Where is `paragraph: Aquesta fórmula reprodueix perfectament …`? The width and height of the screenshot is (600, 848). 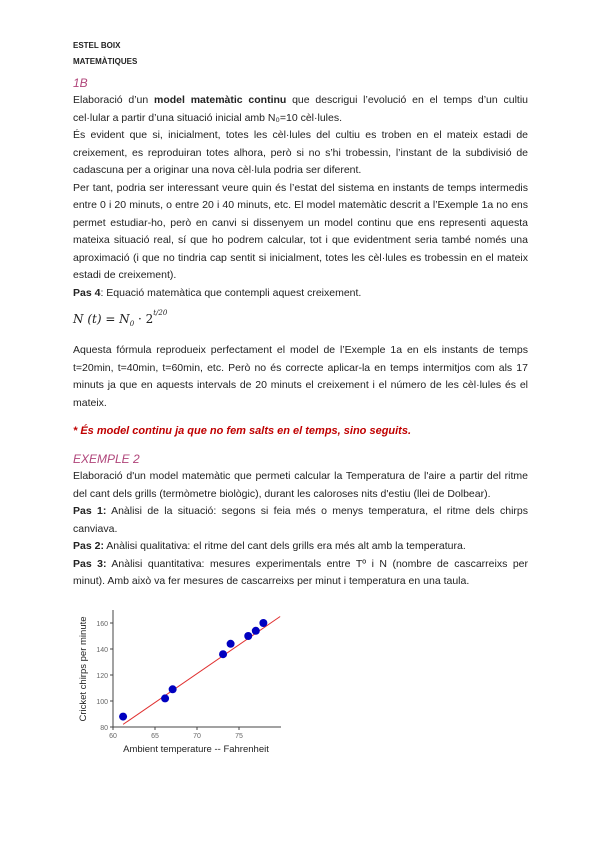 paragraph: Aquesta fórmula reprodueix perfectament … is located at coordinates (300, 376).